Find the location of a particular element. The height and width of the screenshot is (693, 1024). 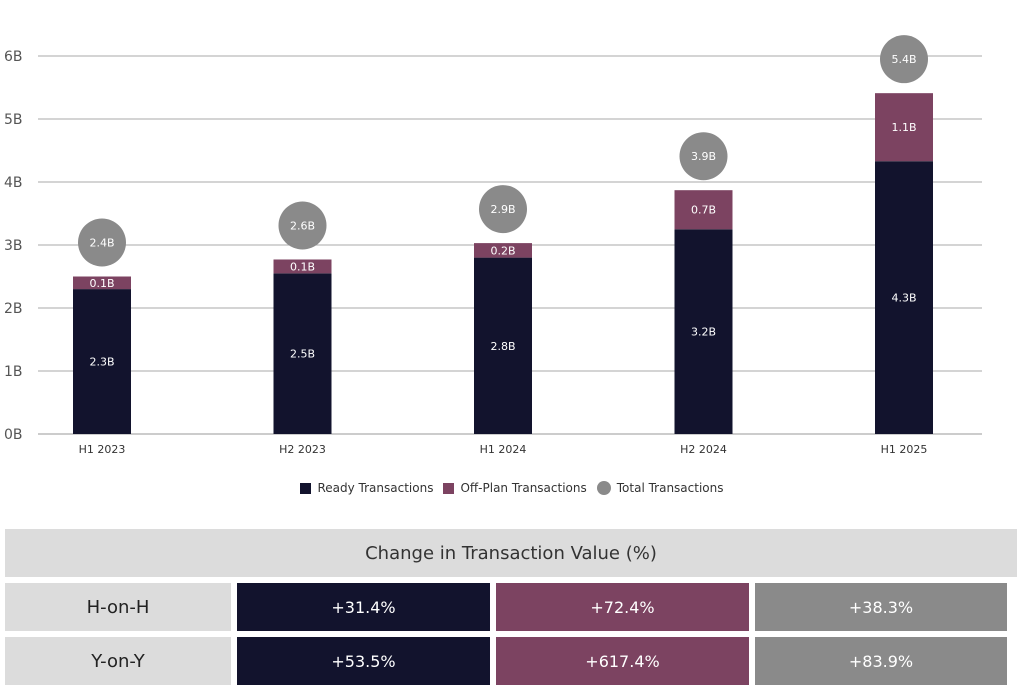

table-row-h-on-h: H-on-H +31.4% +72.4% +38.3% is located at coordinates (511, 607).